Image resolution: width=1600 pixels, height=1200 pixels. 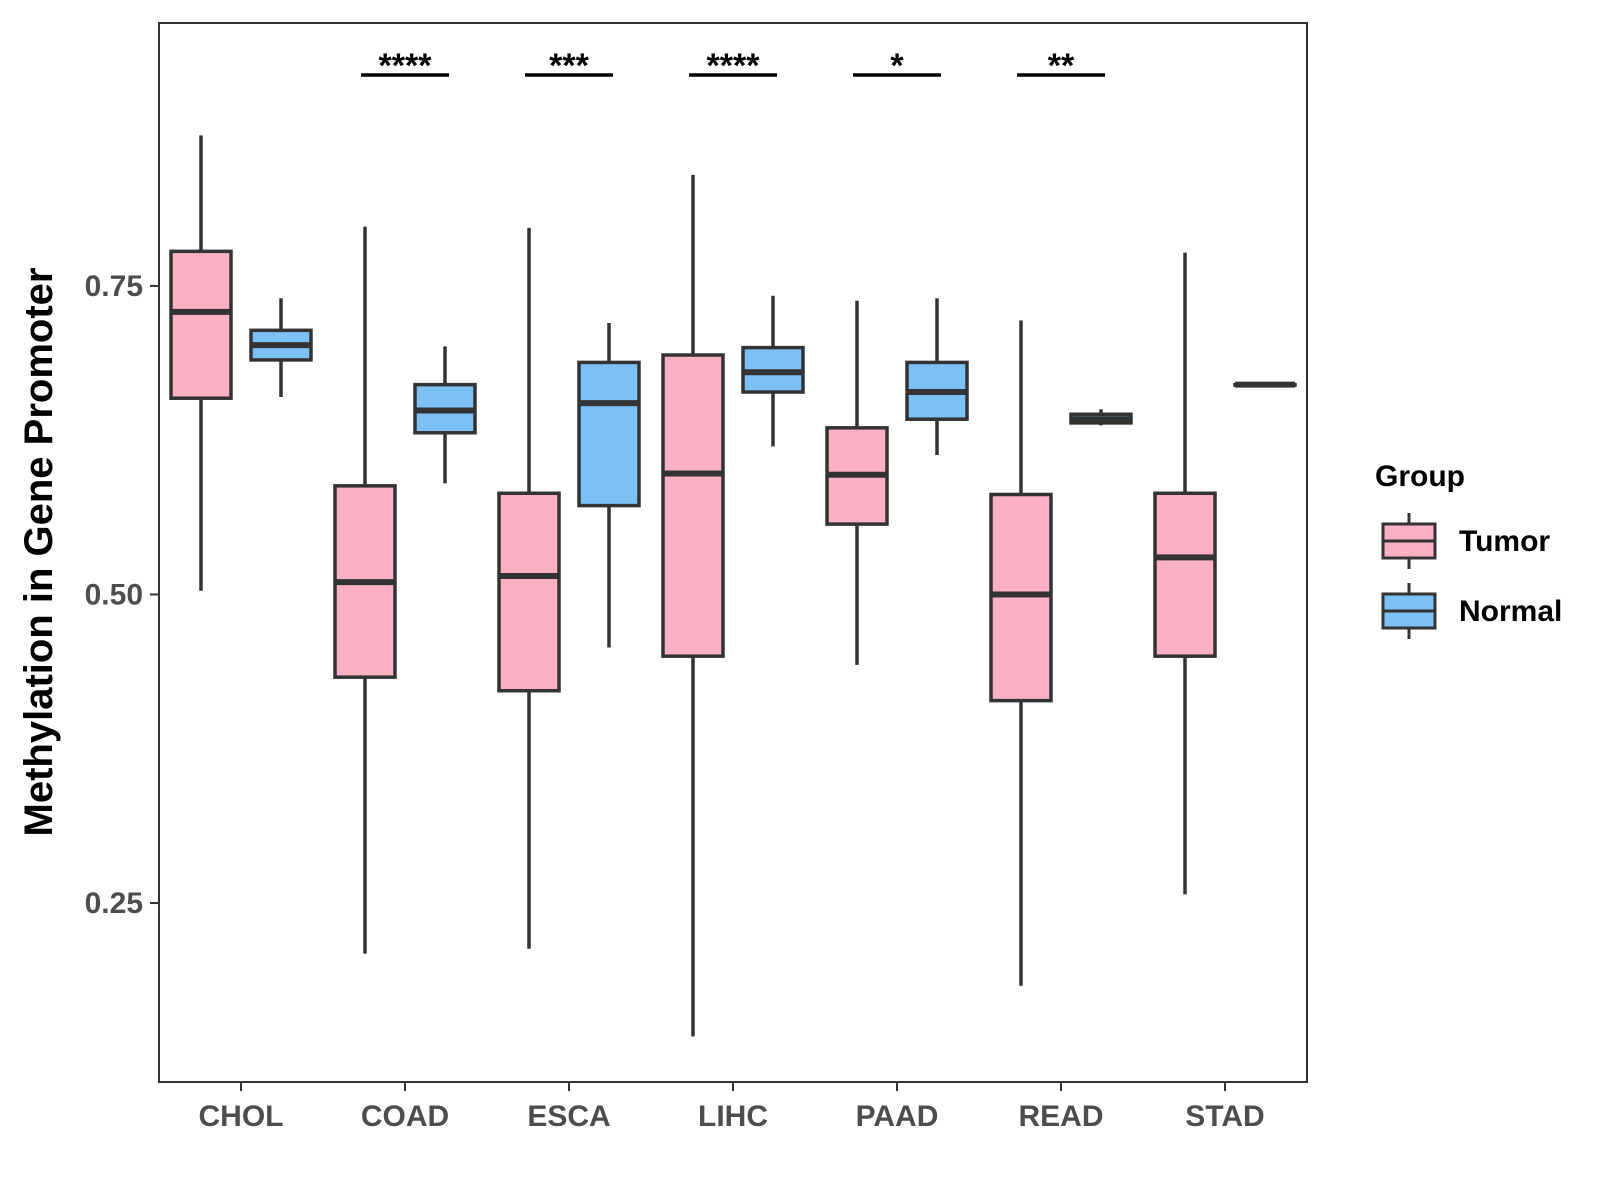 What do you see at coordinates (733, 1116) in the screenshot?
I see `x-tick-label-lihc: LIHC` at bounding box center [733, 1116].